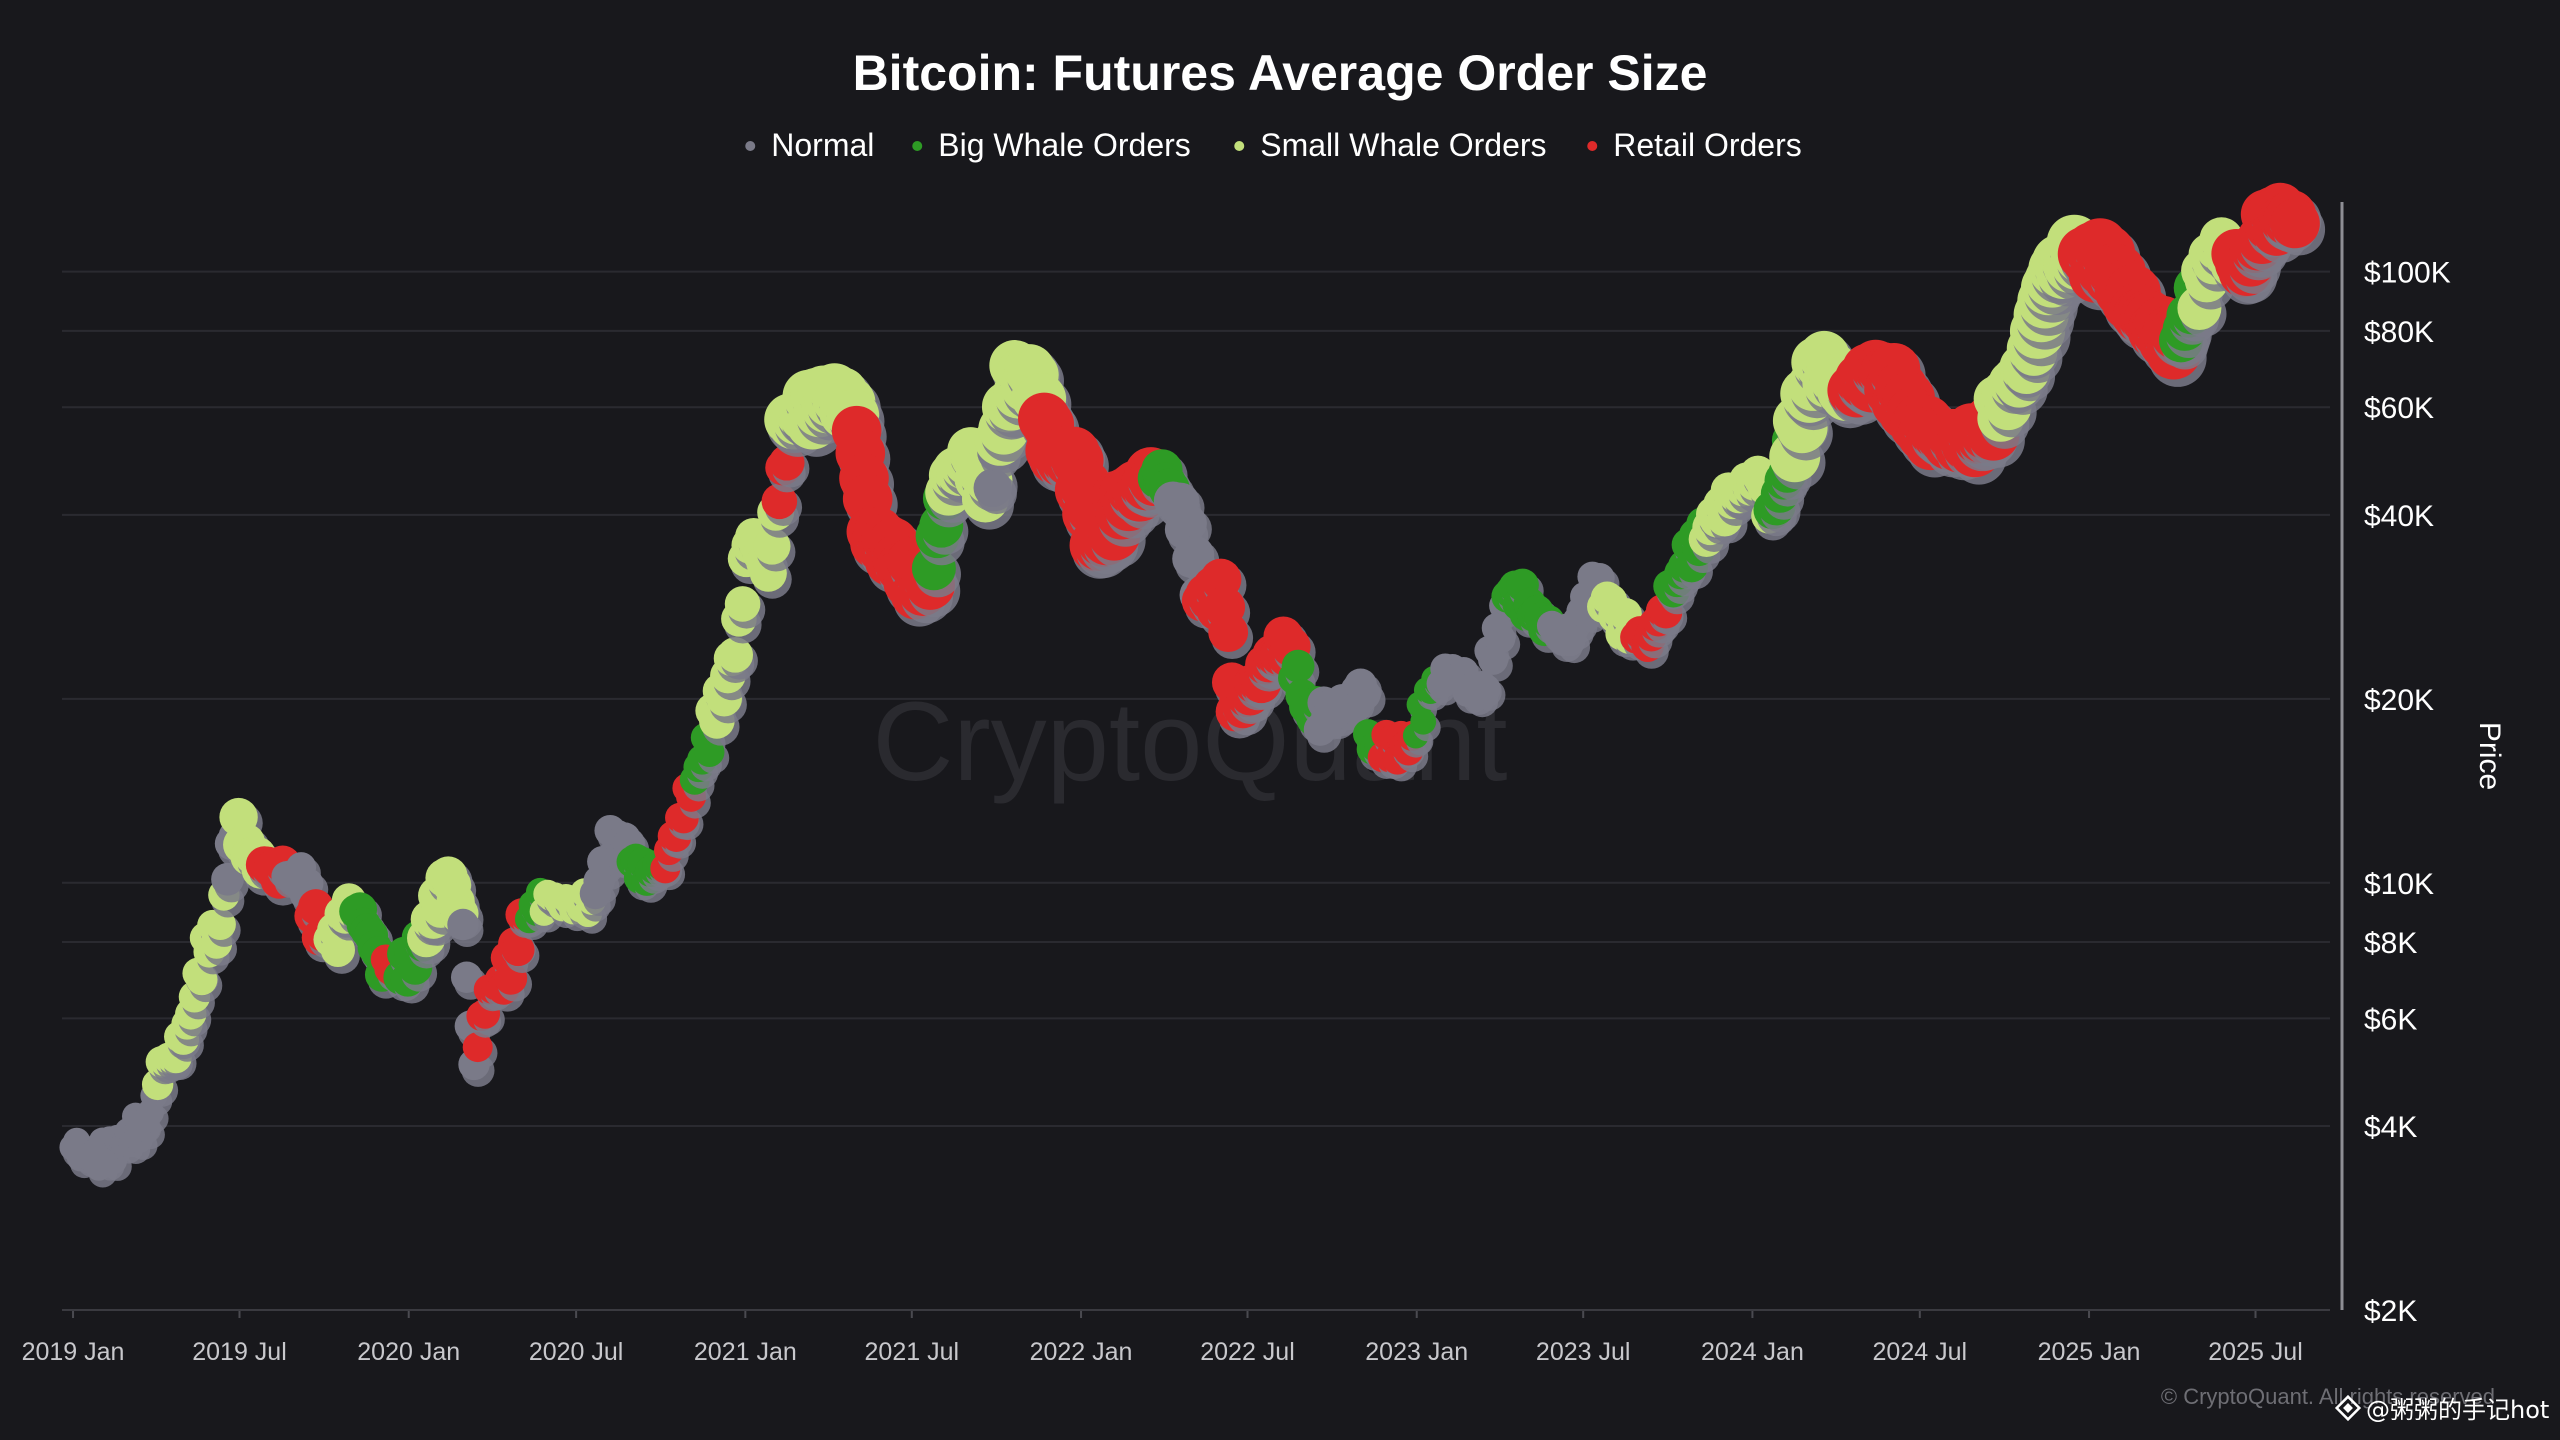 This screenshot has height=1440, width=2560. Describe the element at coordinates (1920, 1352) in the screenshot. I see `x-tick-label: 2024 Jul` at that location.